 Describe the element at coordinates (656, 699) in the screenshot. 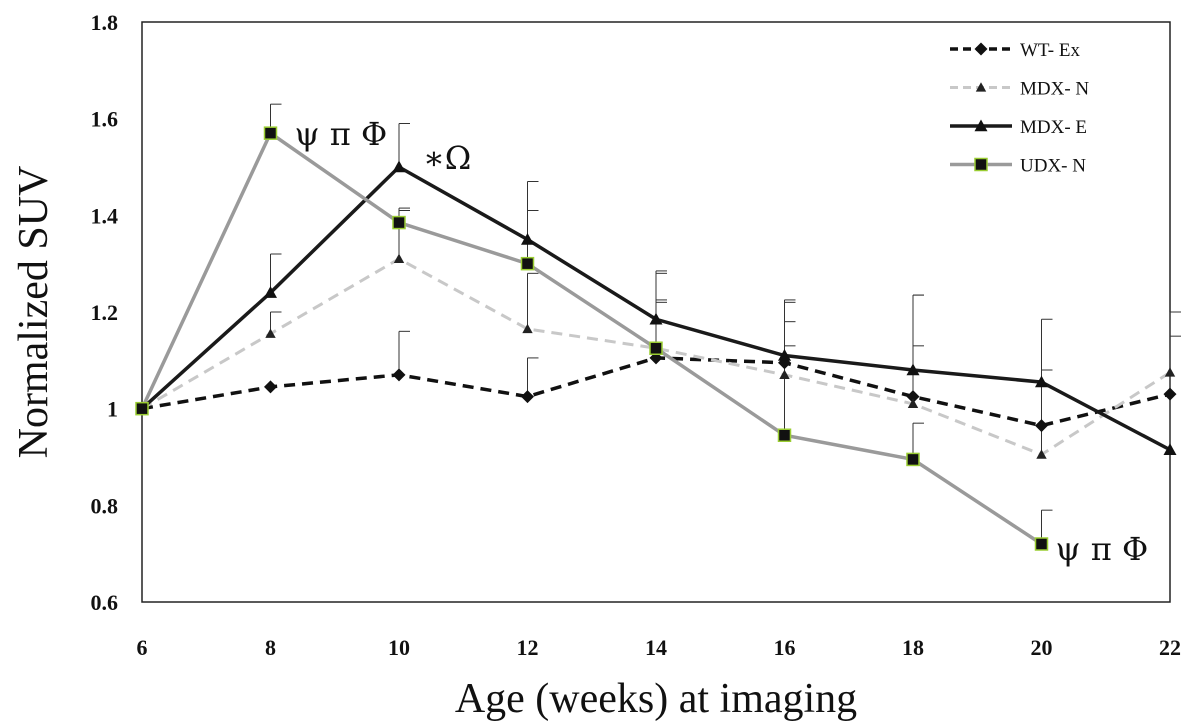

I see `x-axis-title: Age (weeks) at imaging` at that location.